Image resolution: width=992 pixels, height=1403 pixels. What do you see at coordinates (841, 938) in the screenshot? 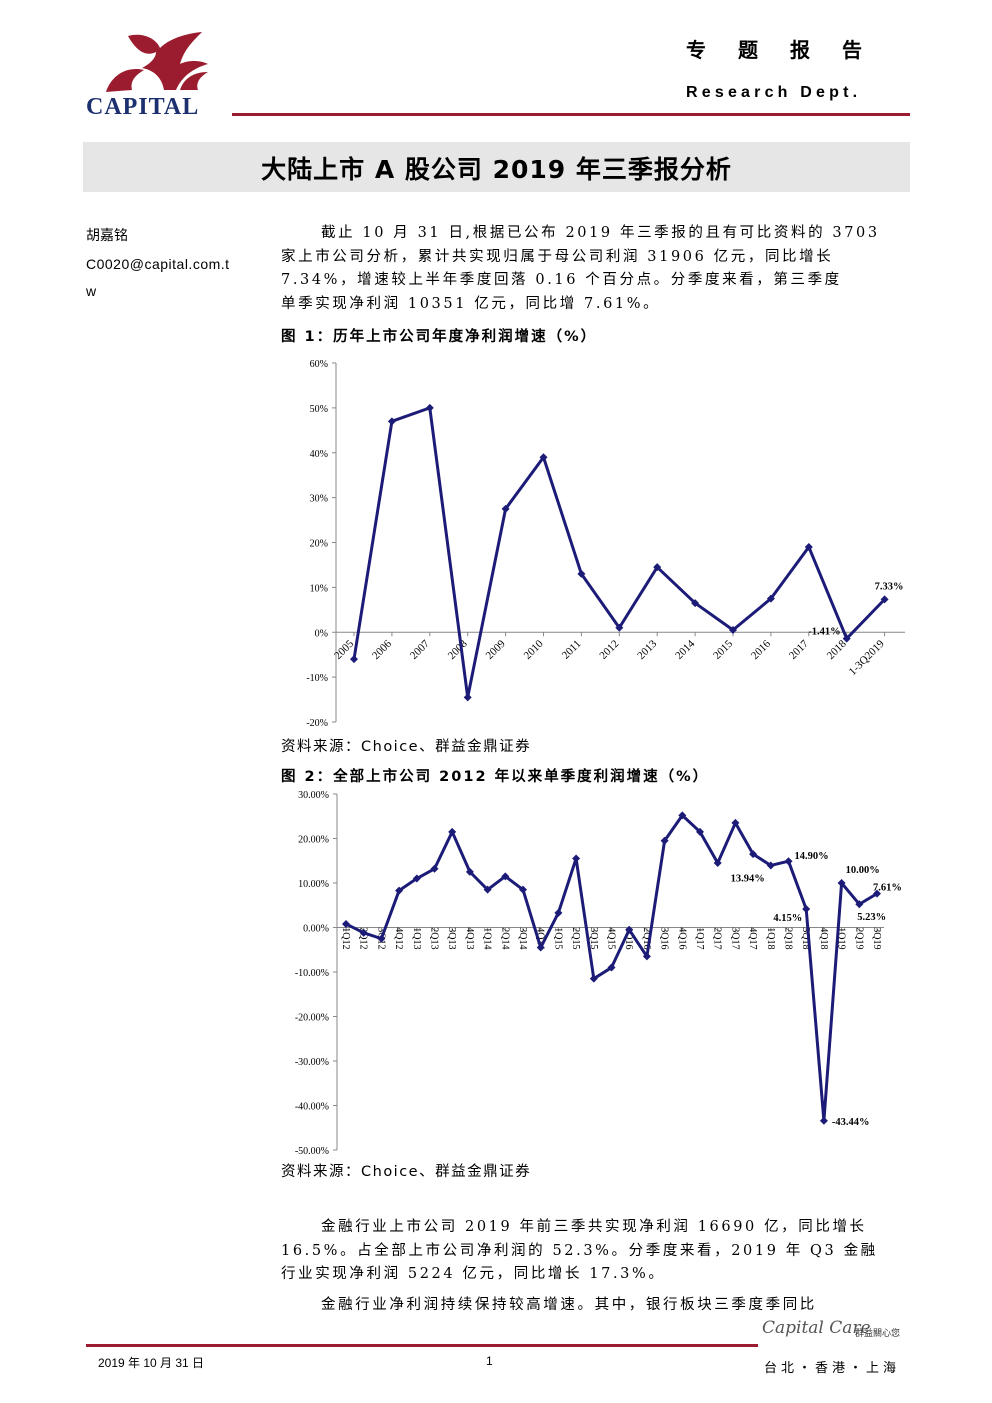
I see `x-tick-label: 1Q19` at bounding box center [841, 938].